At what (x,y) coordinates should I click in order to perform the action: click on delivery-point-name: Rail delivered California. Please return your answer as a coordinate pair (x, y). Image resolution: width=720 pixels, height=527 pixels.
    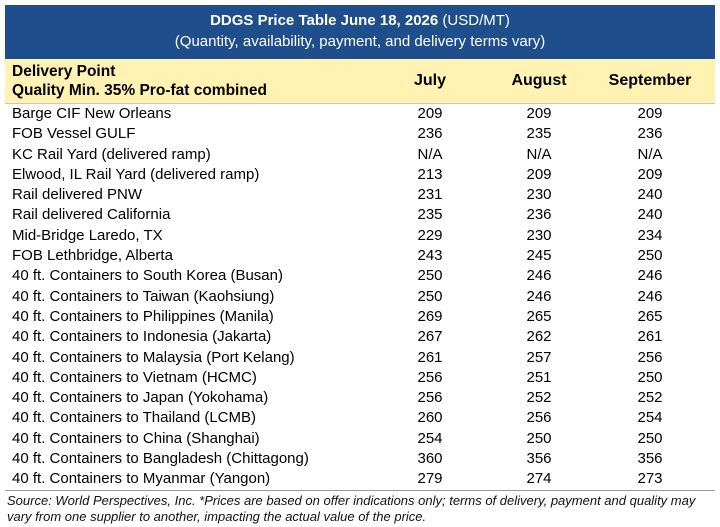
    Looking at the image, I should click on (91, 215).